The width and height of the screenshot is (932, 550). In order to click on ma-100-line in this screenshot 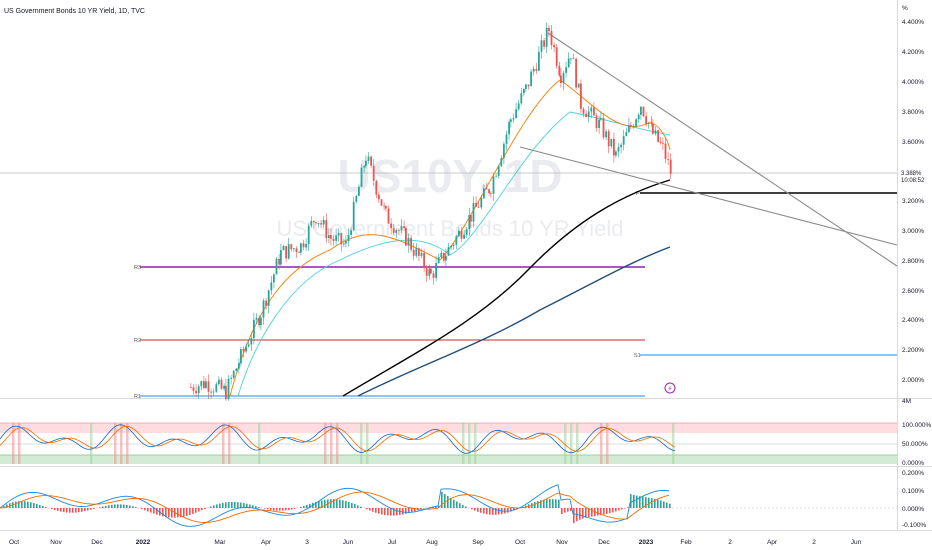, I will do `click(514, 321)`.